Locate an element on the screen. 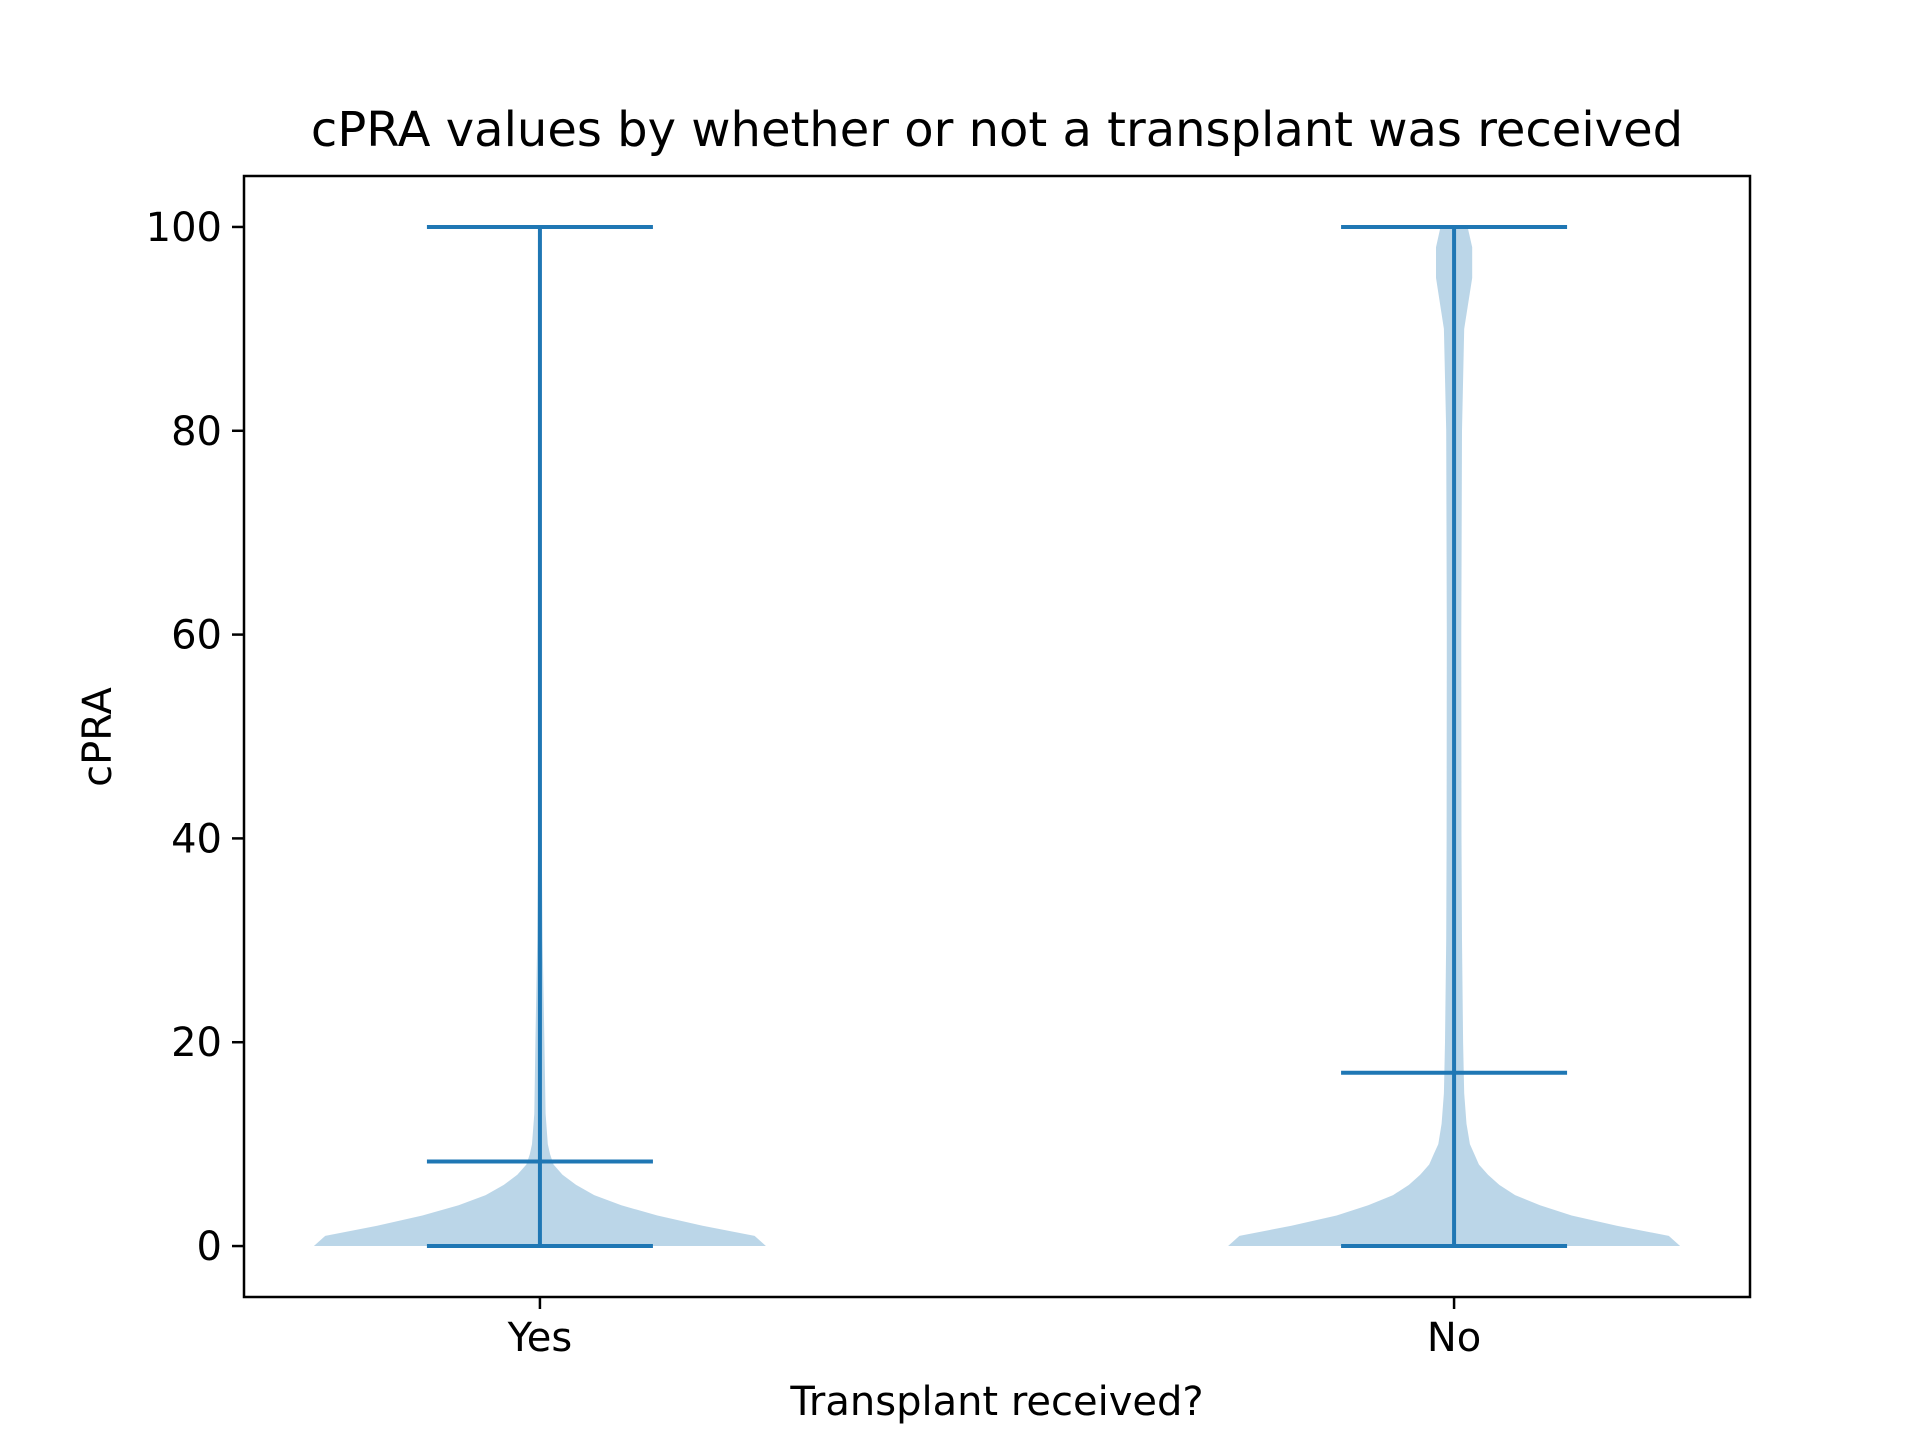 Image resolution: width=1920 pixels, height=1440 pixels. y-tick-label: 20 is located at coordinates (196, 1043).